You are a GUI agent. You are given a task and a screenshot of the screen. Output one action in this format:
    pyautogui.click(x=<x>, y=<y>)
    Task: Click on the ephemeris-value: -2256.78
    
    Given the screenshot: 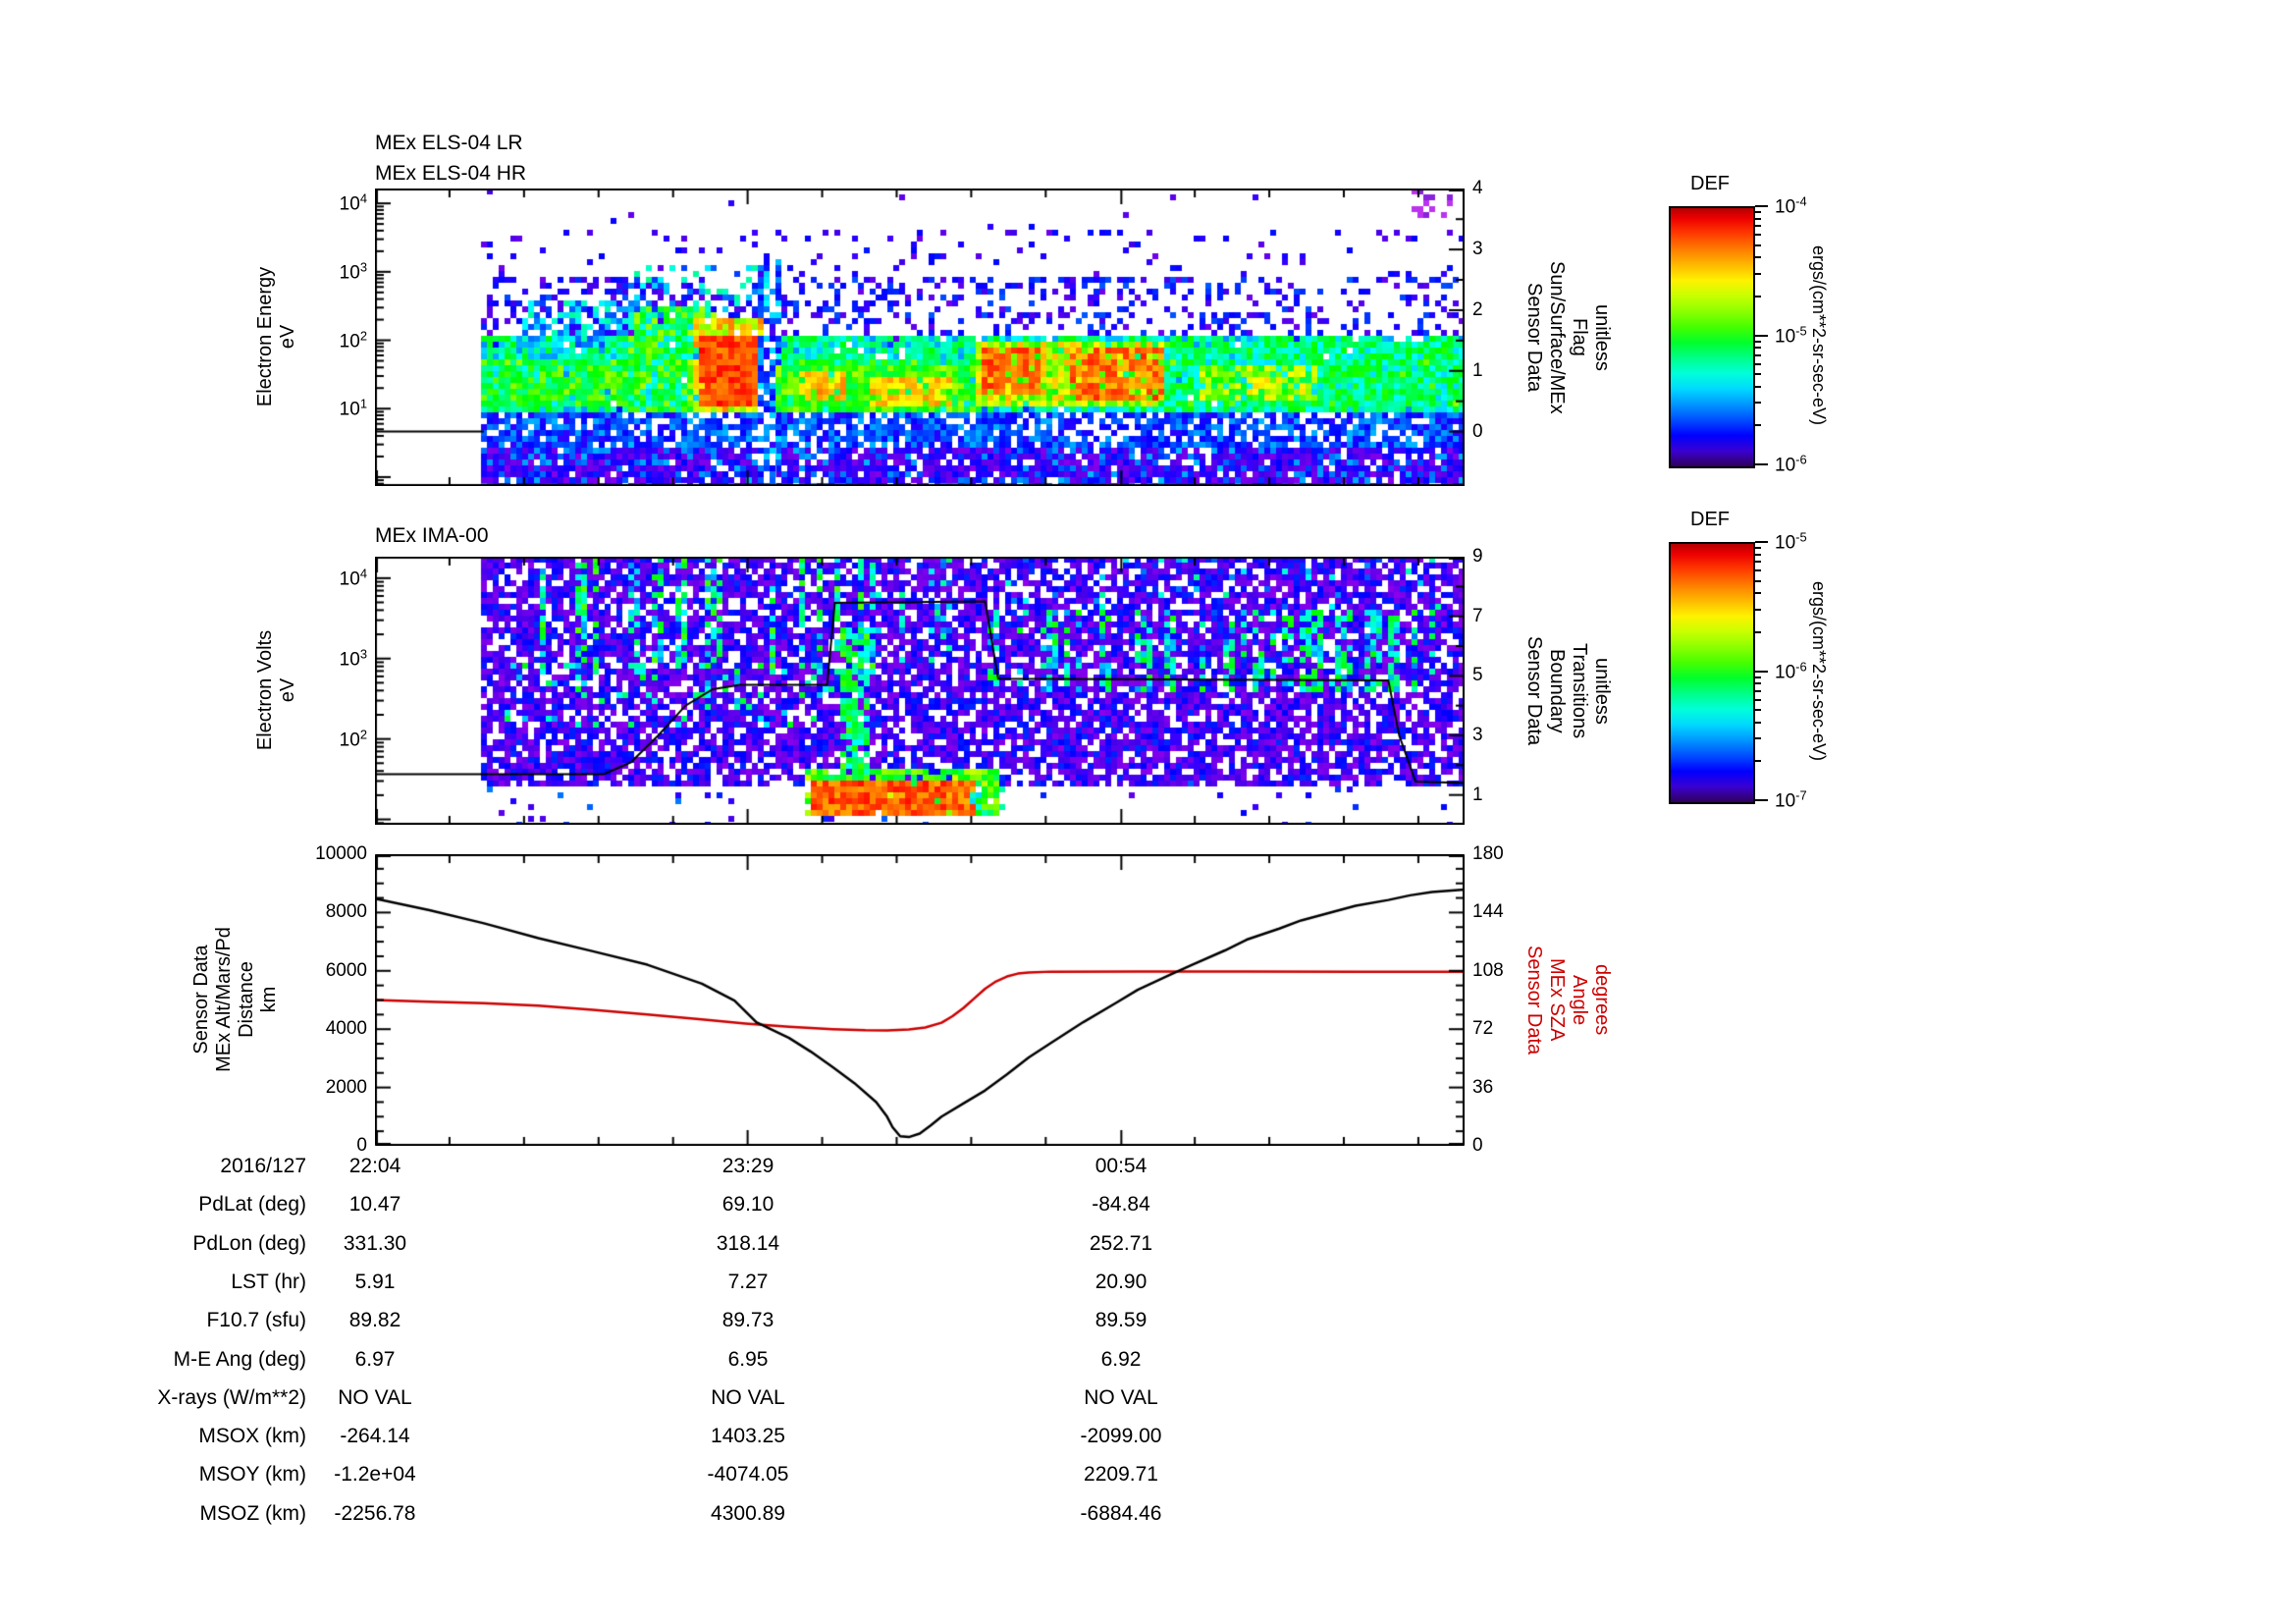 What is the action you would take?
    pyautogui.click(x=375, y=1513)
    